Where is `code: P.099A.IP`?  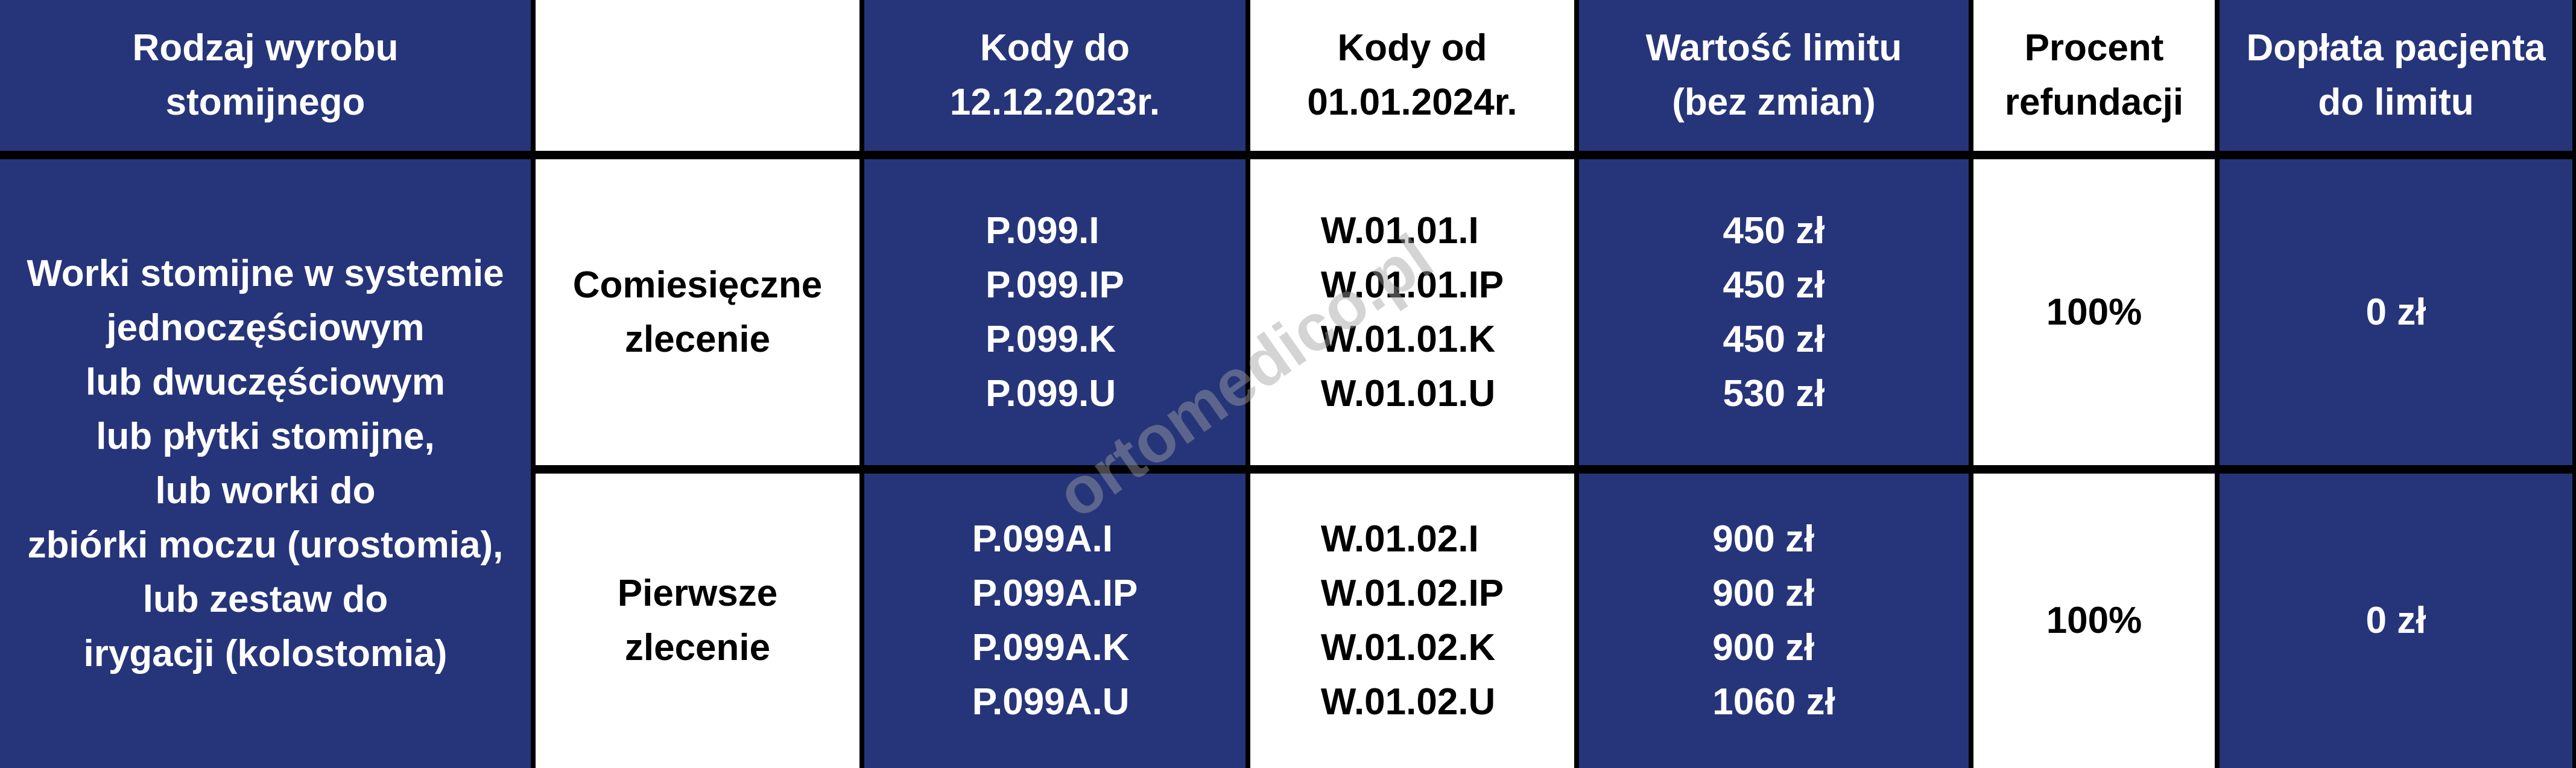
code: P.099A.IP is located at coordinates (1055, 593).